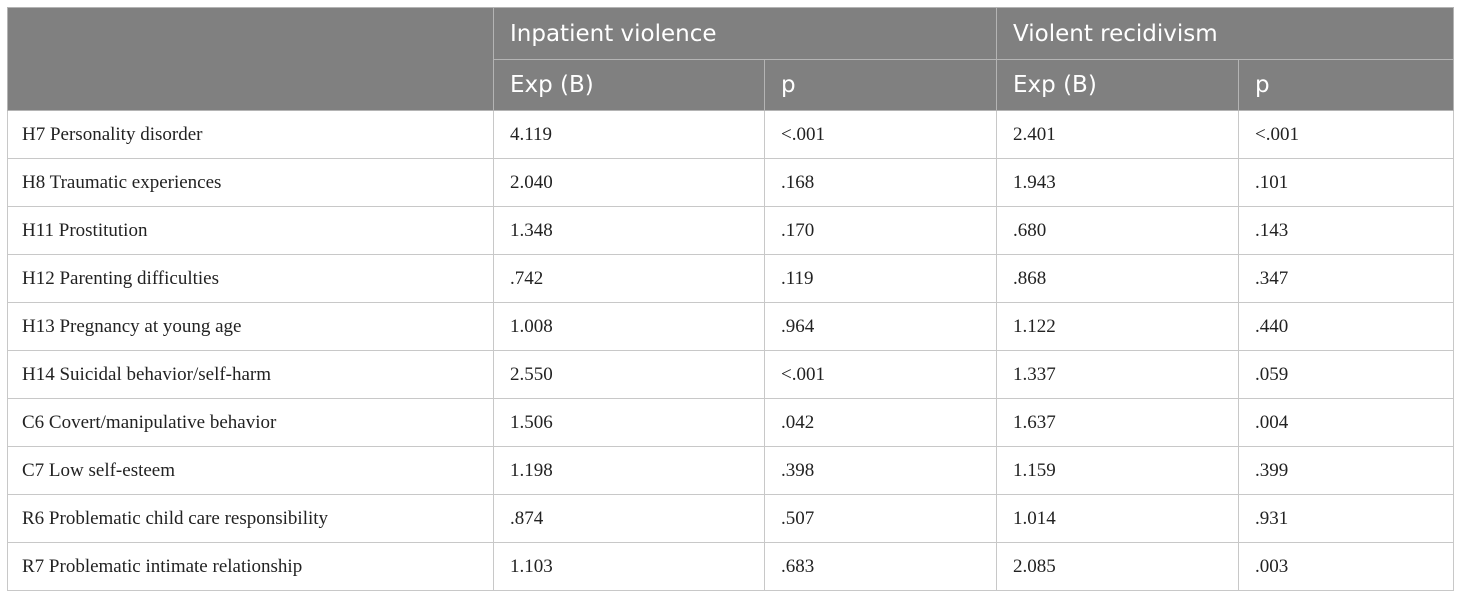 This screenshot has width=1460, height=603. Describe the element at coordinates (629, 326) in the screenshot. I see `cell-iv-exp-b: 1.008` at that location.